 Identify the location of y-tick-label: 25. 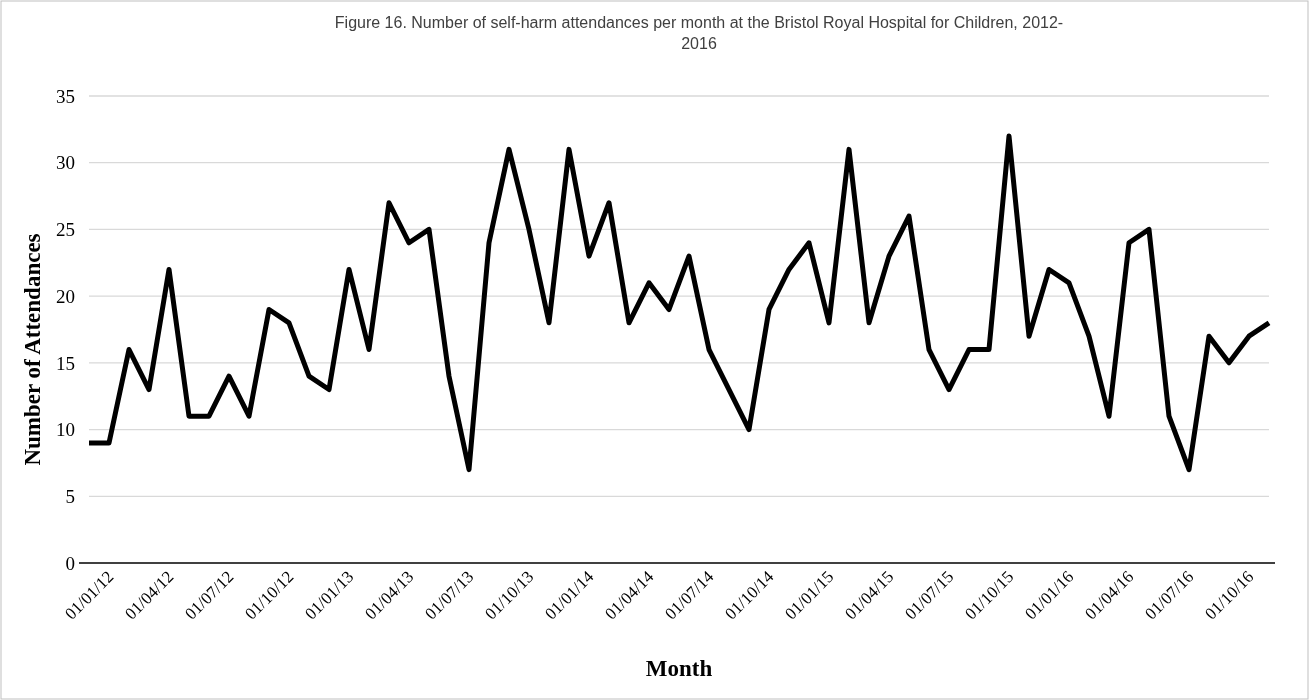
(65, 230).